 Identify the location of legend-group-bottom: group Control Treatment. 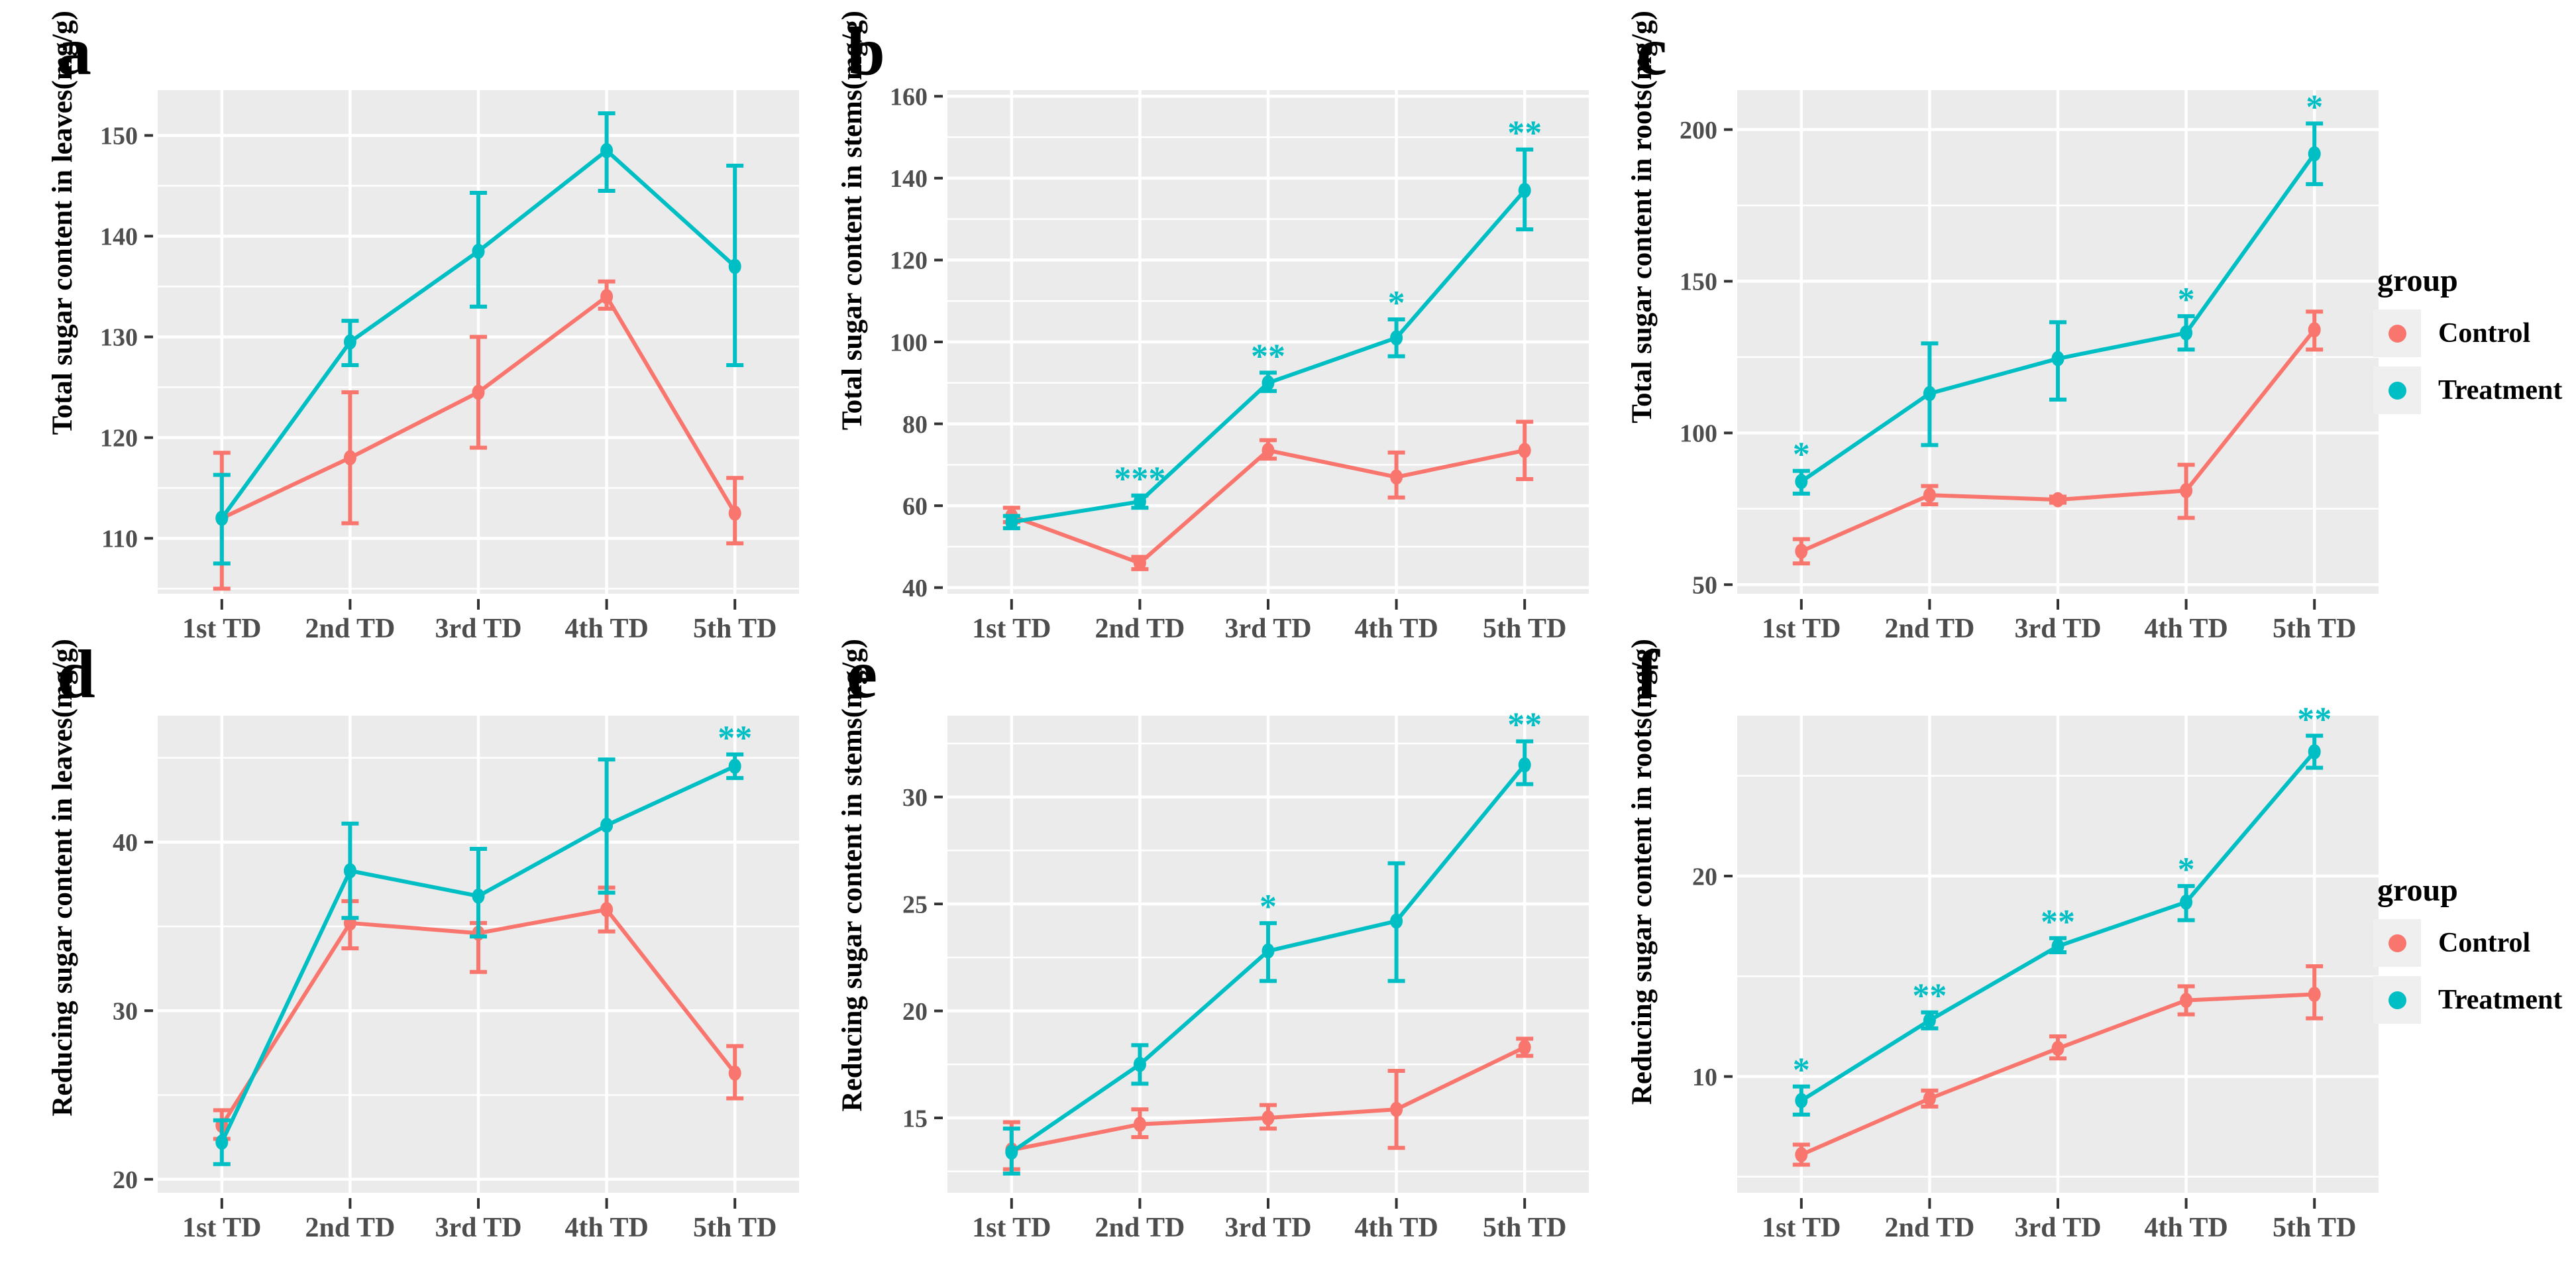
(2472, 952).